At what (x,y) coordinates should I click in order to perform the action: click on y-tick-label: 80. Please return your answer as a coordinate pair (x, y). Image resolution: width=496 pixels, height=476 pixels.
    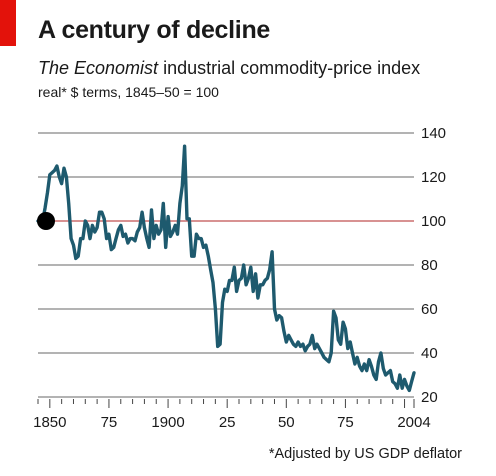
    Looking at the image, I should click on (429, 265).